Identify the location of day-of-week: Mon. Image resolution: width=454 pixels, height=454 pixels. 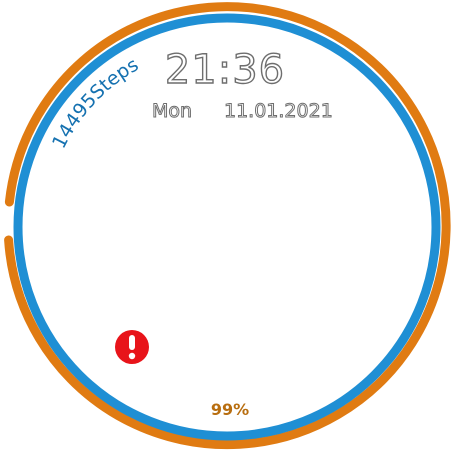
(188, 111).